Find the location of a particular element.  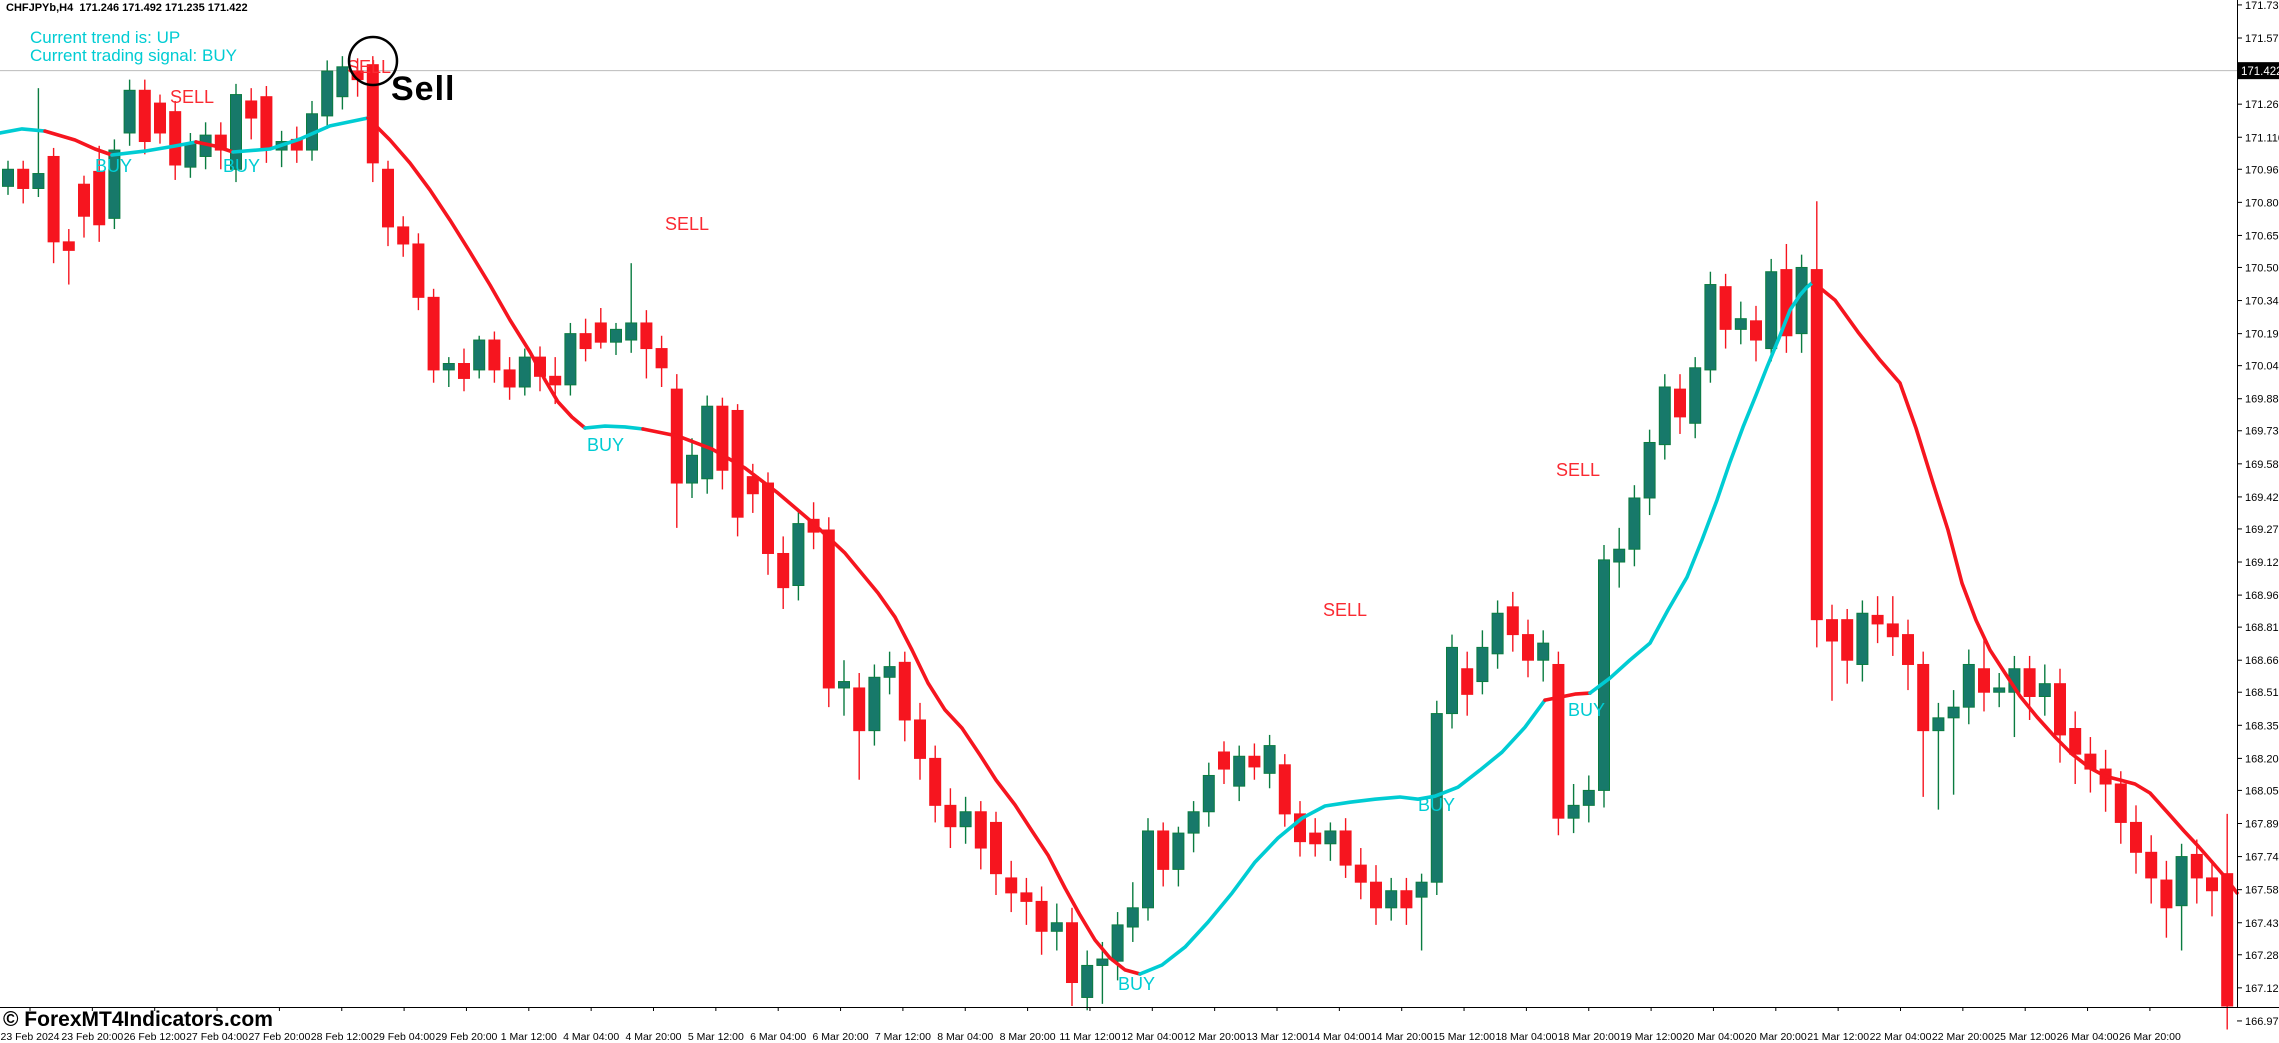

price-tick-label: 168.050 is located at coordinates (2262, 791).